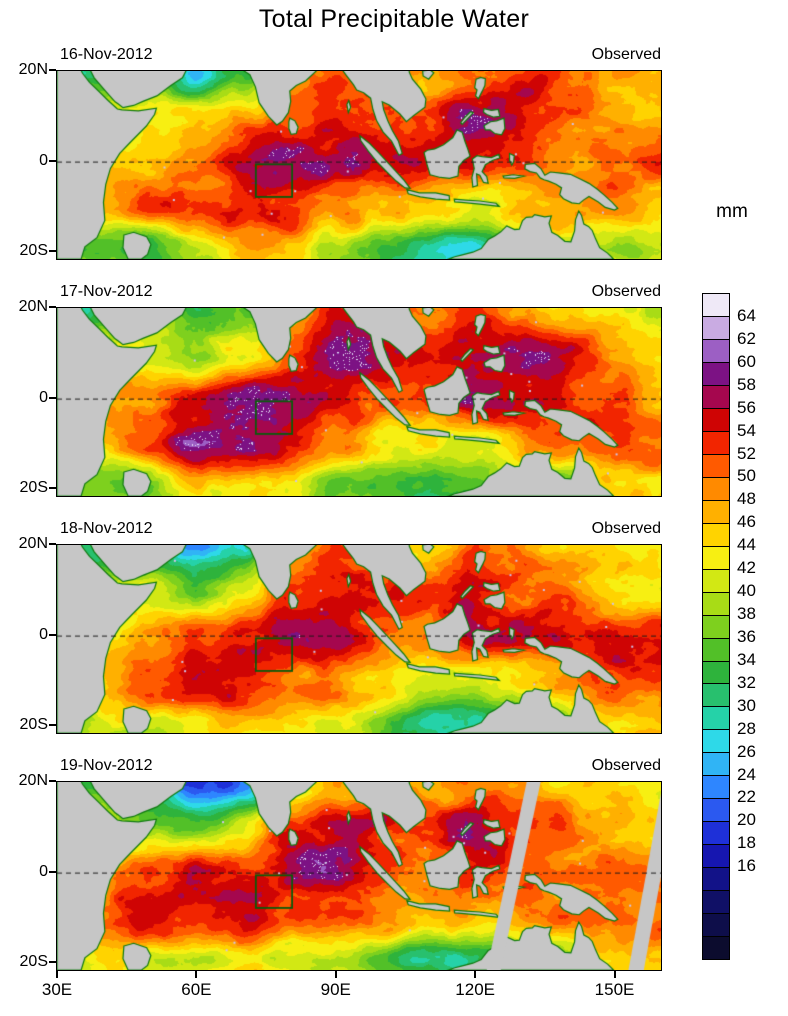 The width and height of the screenshot is (788, 1016). What do you see at coordinates (394, 19) in the screenshot?
I see `figure-title: Total Precipitable Water` at bounding box center [394, 19].